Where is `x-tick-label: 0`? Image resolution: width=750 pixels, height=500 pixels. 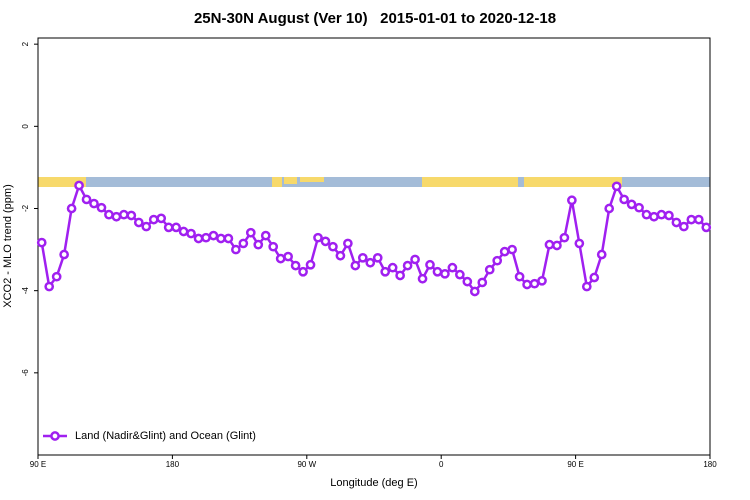
x-tick-label: 0 is located at coordinates (441, 464).